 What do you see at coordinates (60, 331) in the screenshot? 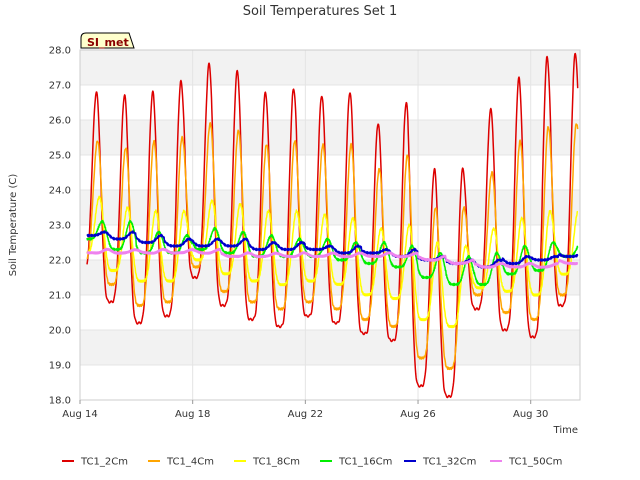
I see `y-tick-label: 20.0` at bounding box center [60, 331].